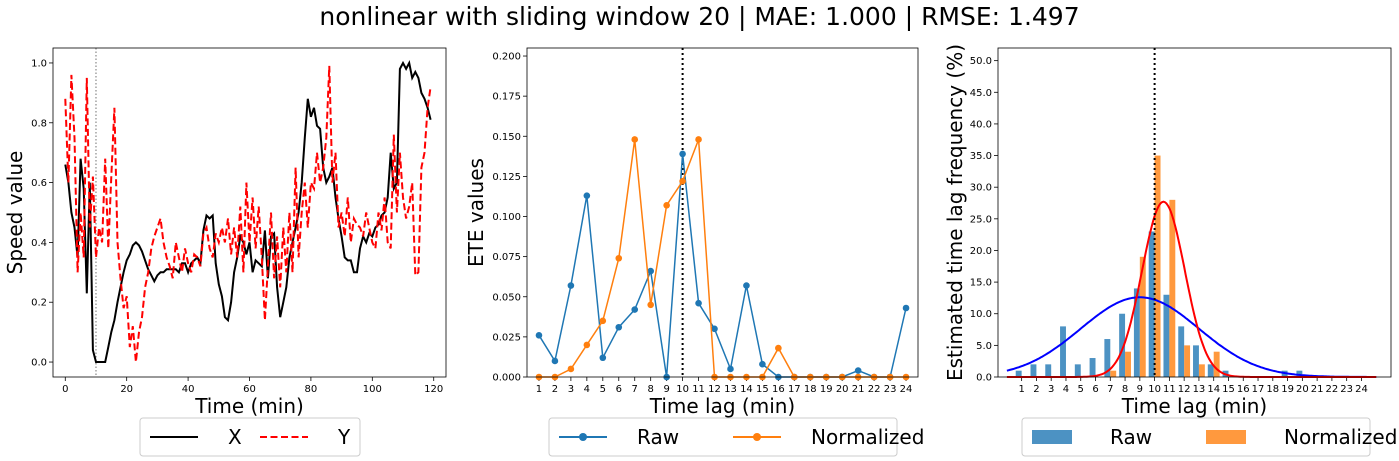 This screenshot has width=1399, height=461. Describe the element at coordinates (794, 389) in the screenshot. I see `x-tick-label: 17` at that location.